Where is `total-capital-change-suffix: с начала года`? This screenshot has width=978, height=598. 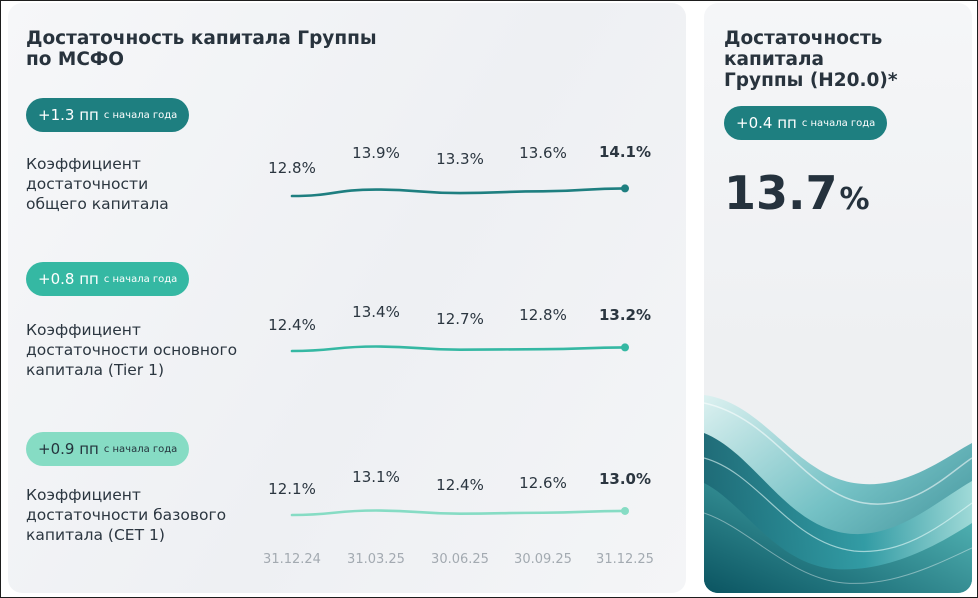 total-capital-change-suffix: с начала года is located at coordinates (140, 115).